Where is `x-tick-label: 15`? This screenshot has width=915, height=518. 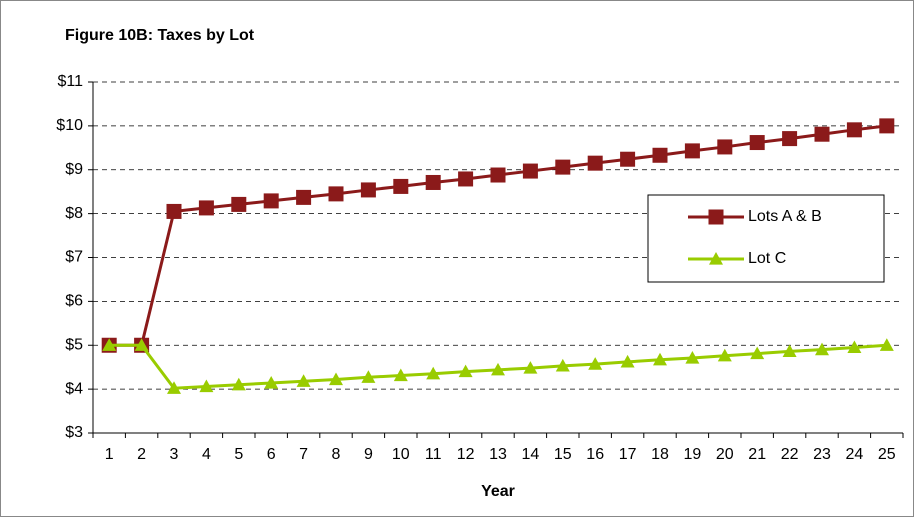
x-tick-label: 15 is located at coordinates (563, 454).